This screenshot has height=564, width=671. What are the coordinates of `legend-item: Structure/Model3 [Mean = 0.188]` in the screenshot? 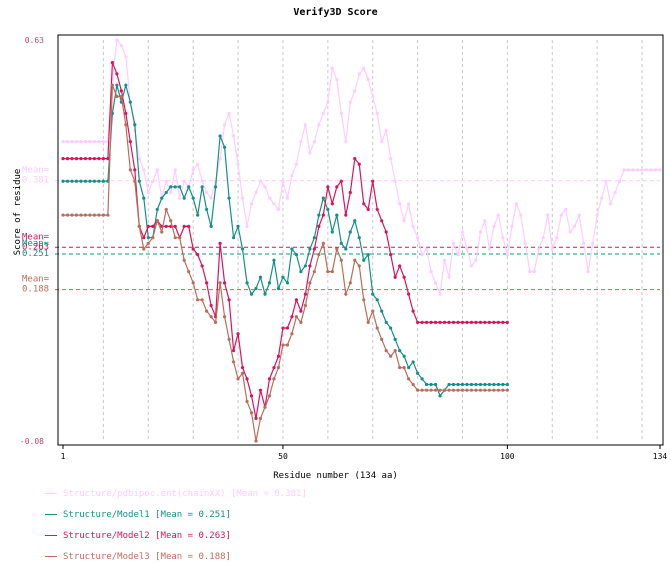 It's located at (138, 557).